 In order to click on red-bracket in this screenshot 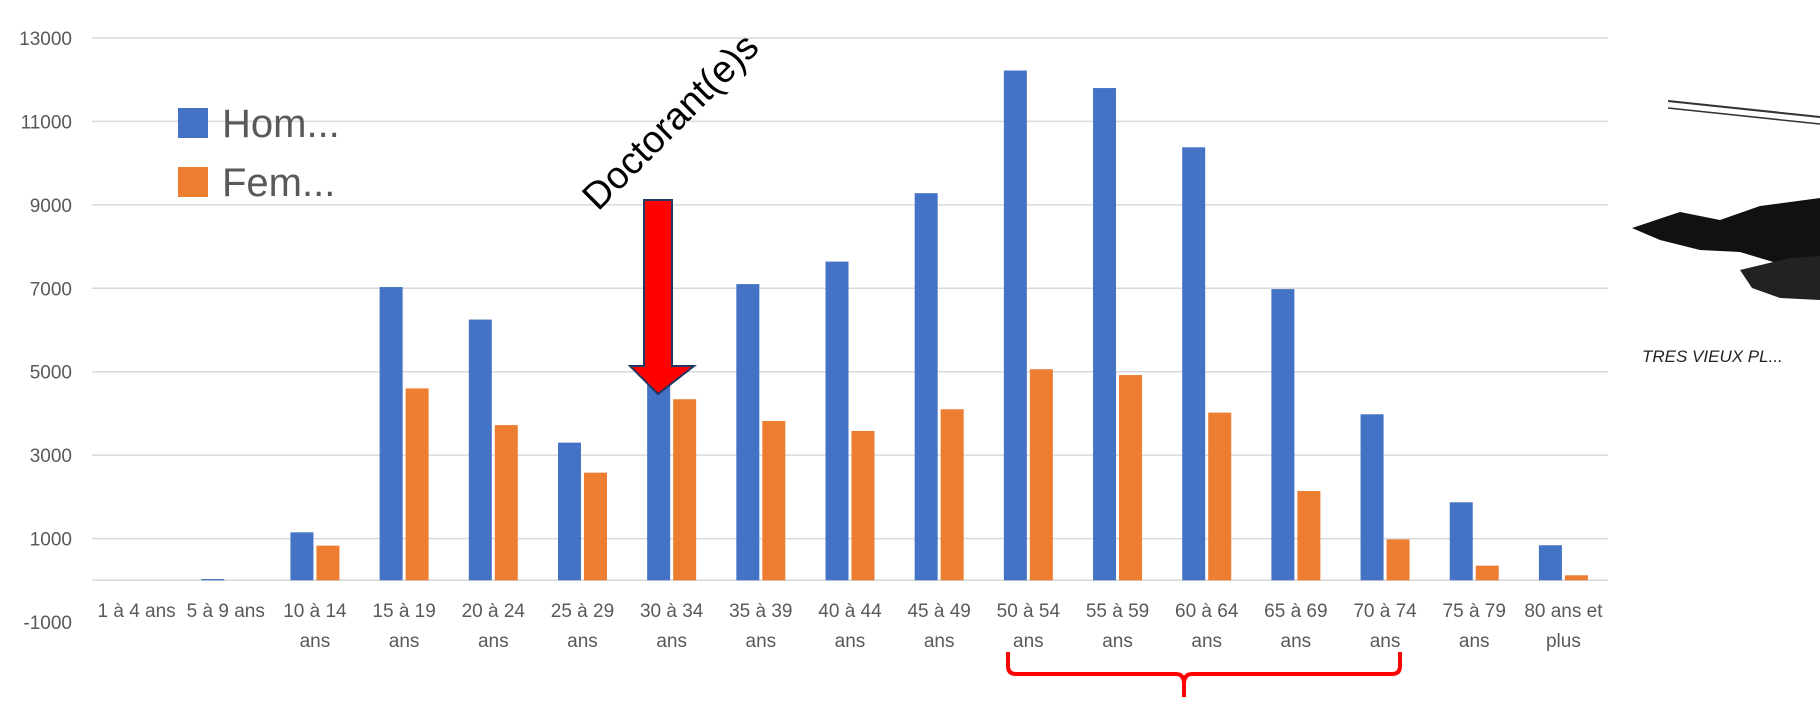, I will do `click(1204, 668)`.